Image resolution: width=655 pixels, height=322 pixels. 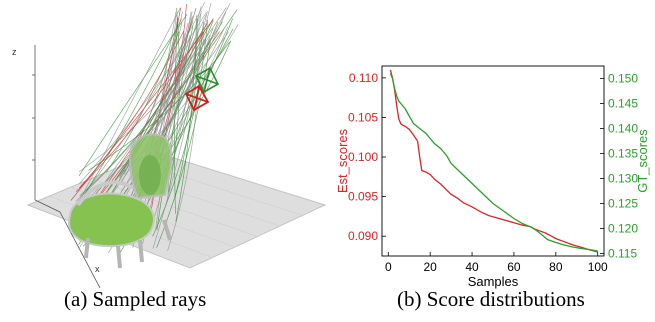 I want to click on x-axis-line, so click(x=80, y=250).